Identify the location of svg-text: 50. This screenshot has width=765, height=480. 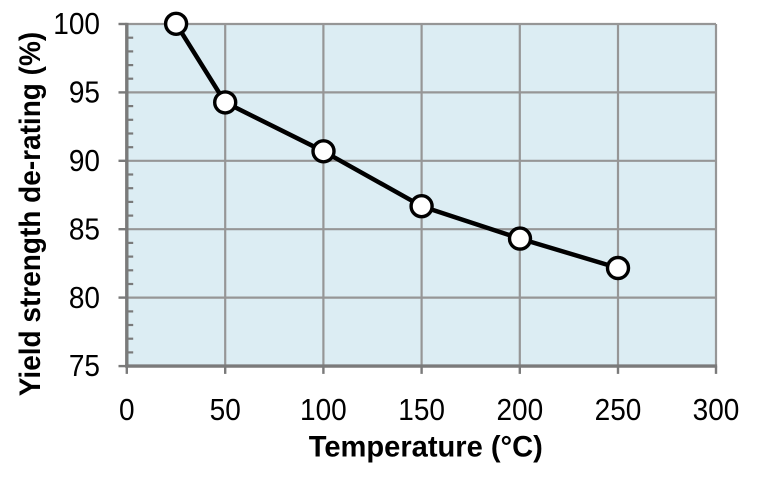
(225, 410).